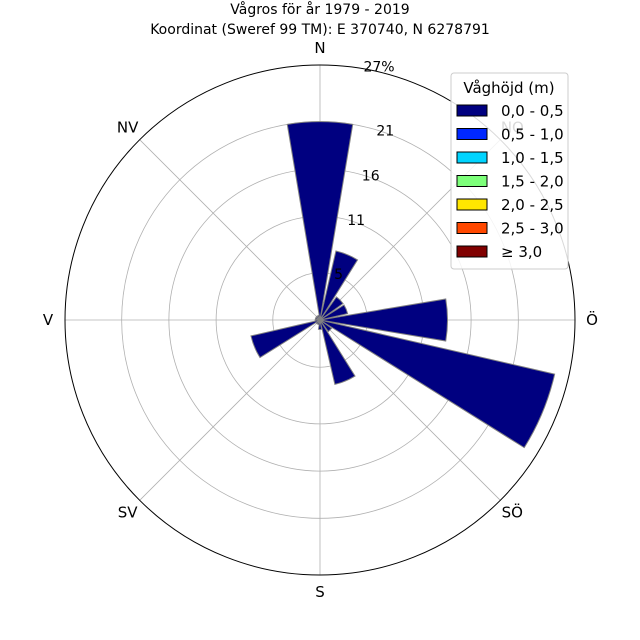 The image size is (640, 640). Describe the element at coordinates (592, 319) in the screenshot. I see `compass-label: Ö` at that location.